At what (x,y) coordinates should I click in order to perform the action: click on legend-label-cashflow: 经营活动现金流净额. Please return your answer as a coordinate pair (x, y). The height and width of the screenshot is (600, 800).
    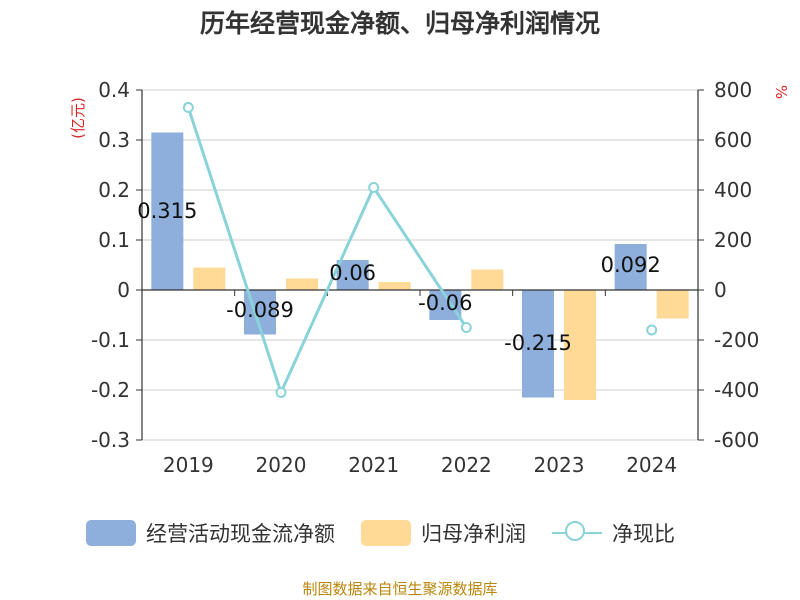
    Looking at the image, I should click on (240, 534).